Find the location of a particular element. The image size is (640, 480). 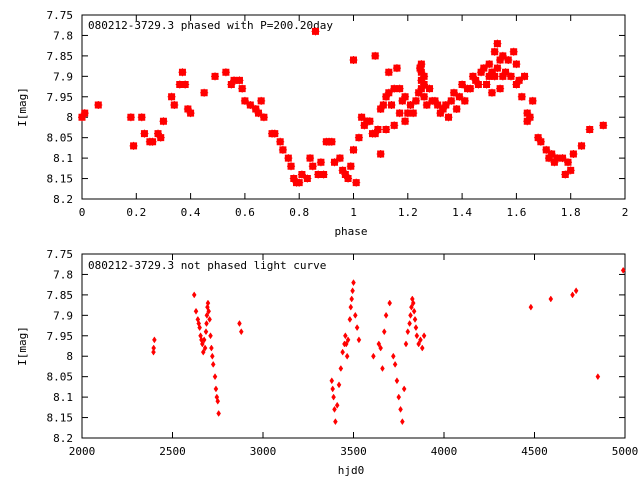

x-tick-label: 2 is located at coordinates (625, 212).